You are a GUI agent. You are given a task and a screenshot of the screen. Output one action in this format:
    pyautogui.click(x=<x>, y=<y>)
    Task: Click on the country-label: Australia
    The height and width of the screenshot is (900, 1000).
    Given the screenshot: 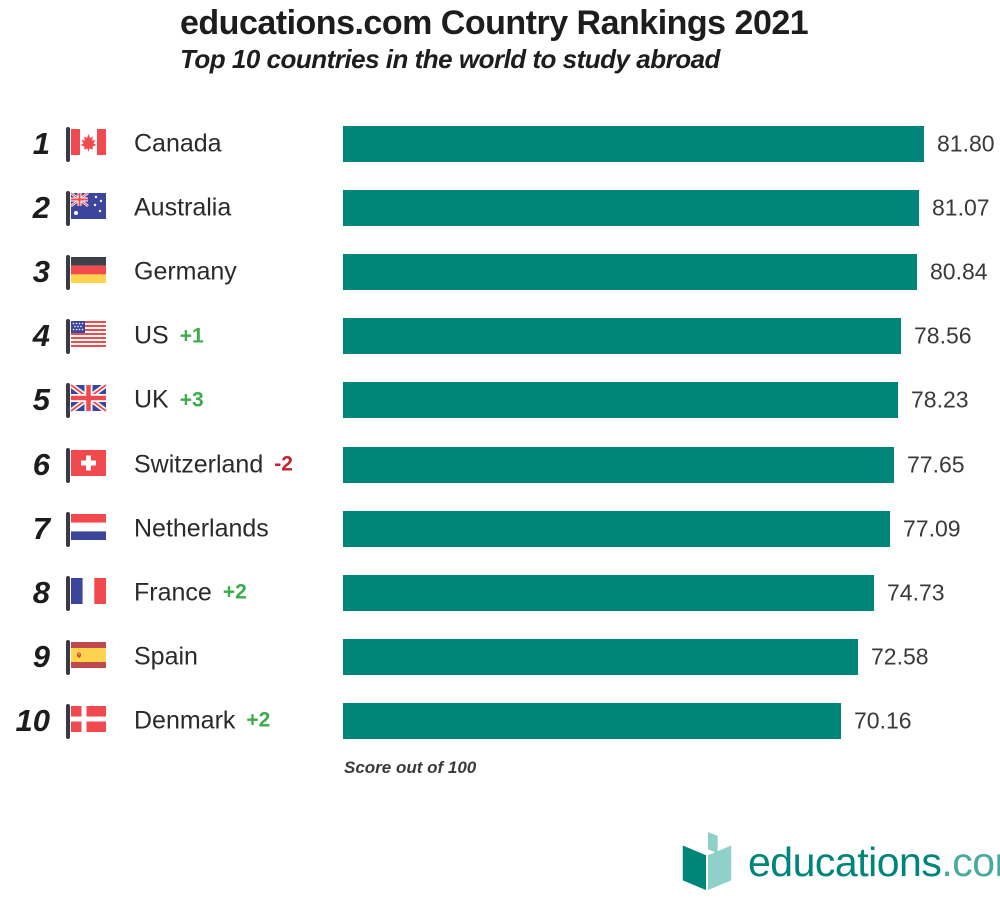 What is the action you would take?
    pyautogui.click(x=182, y=208)
    